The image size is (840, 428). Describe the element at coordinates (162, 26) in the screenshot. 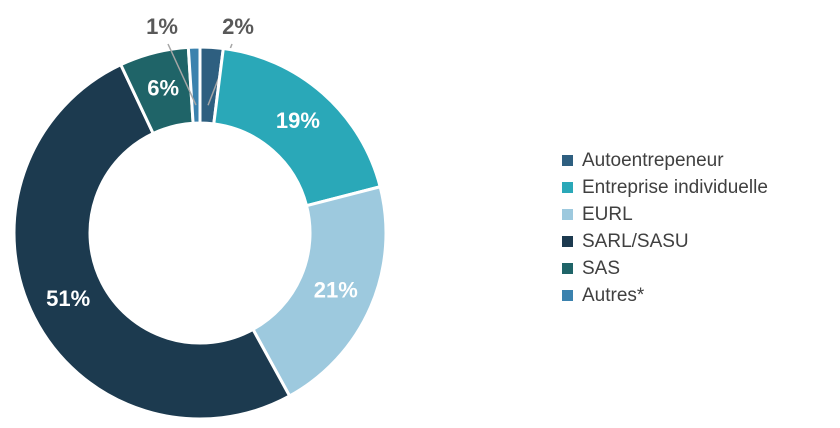

I see `slice-label: 1%` at that location.